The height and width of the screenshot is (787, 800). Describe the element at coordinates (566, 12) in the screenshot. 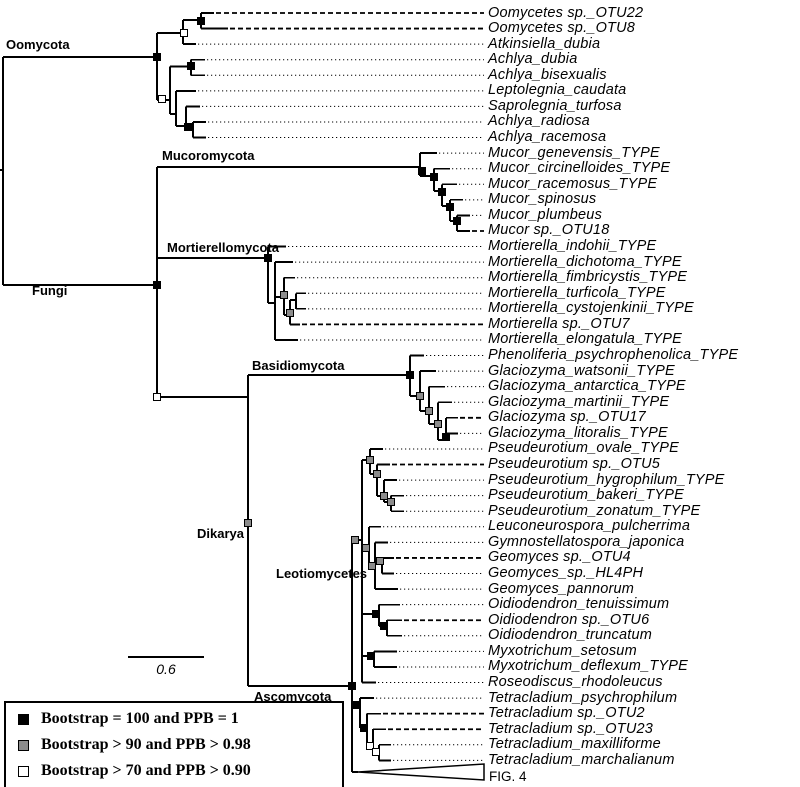

I see `taxon-label: Oomycetes sp._OTU22` at that location.